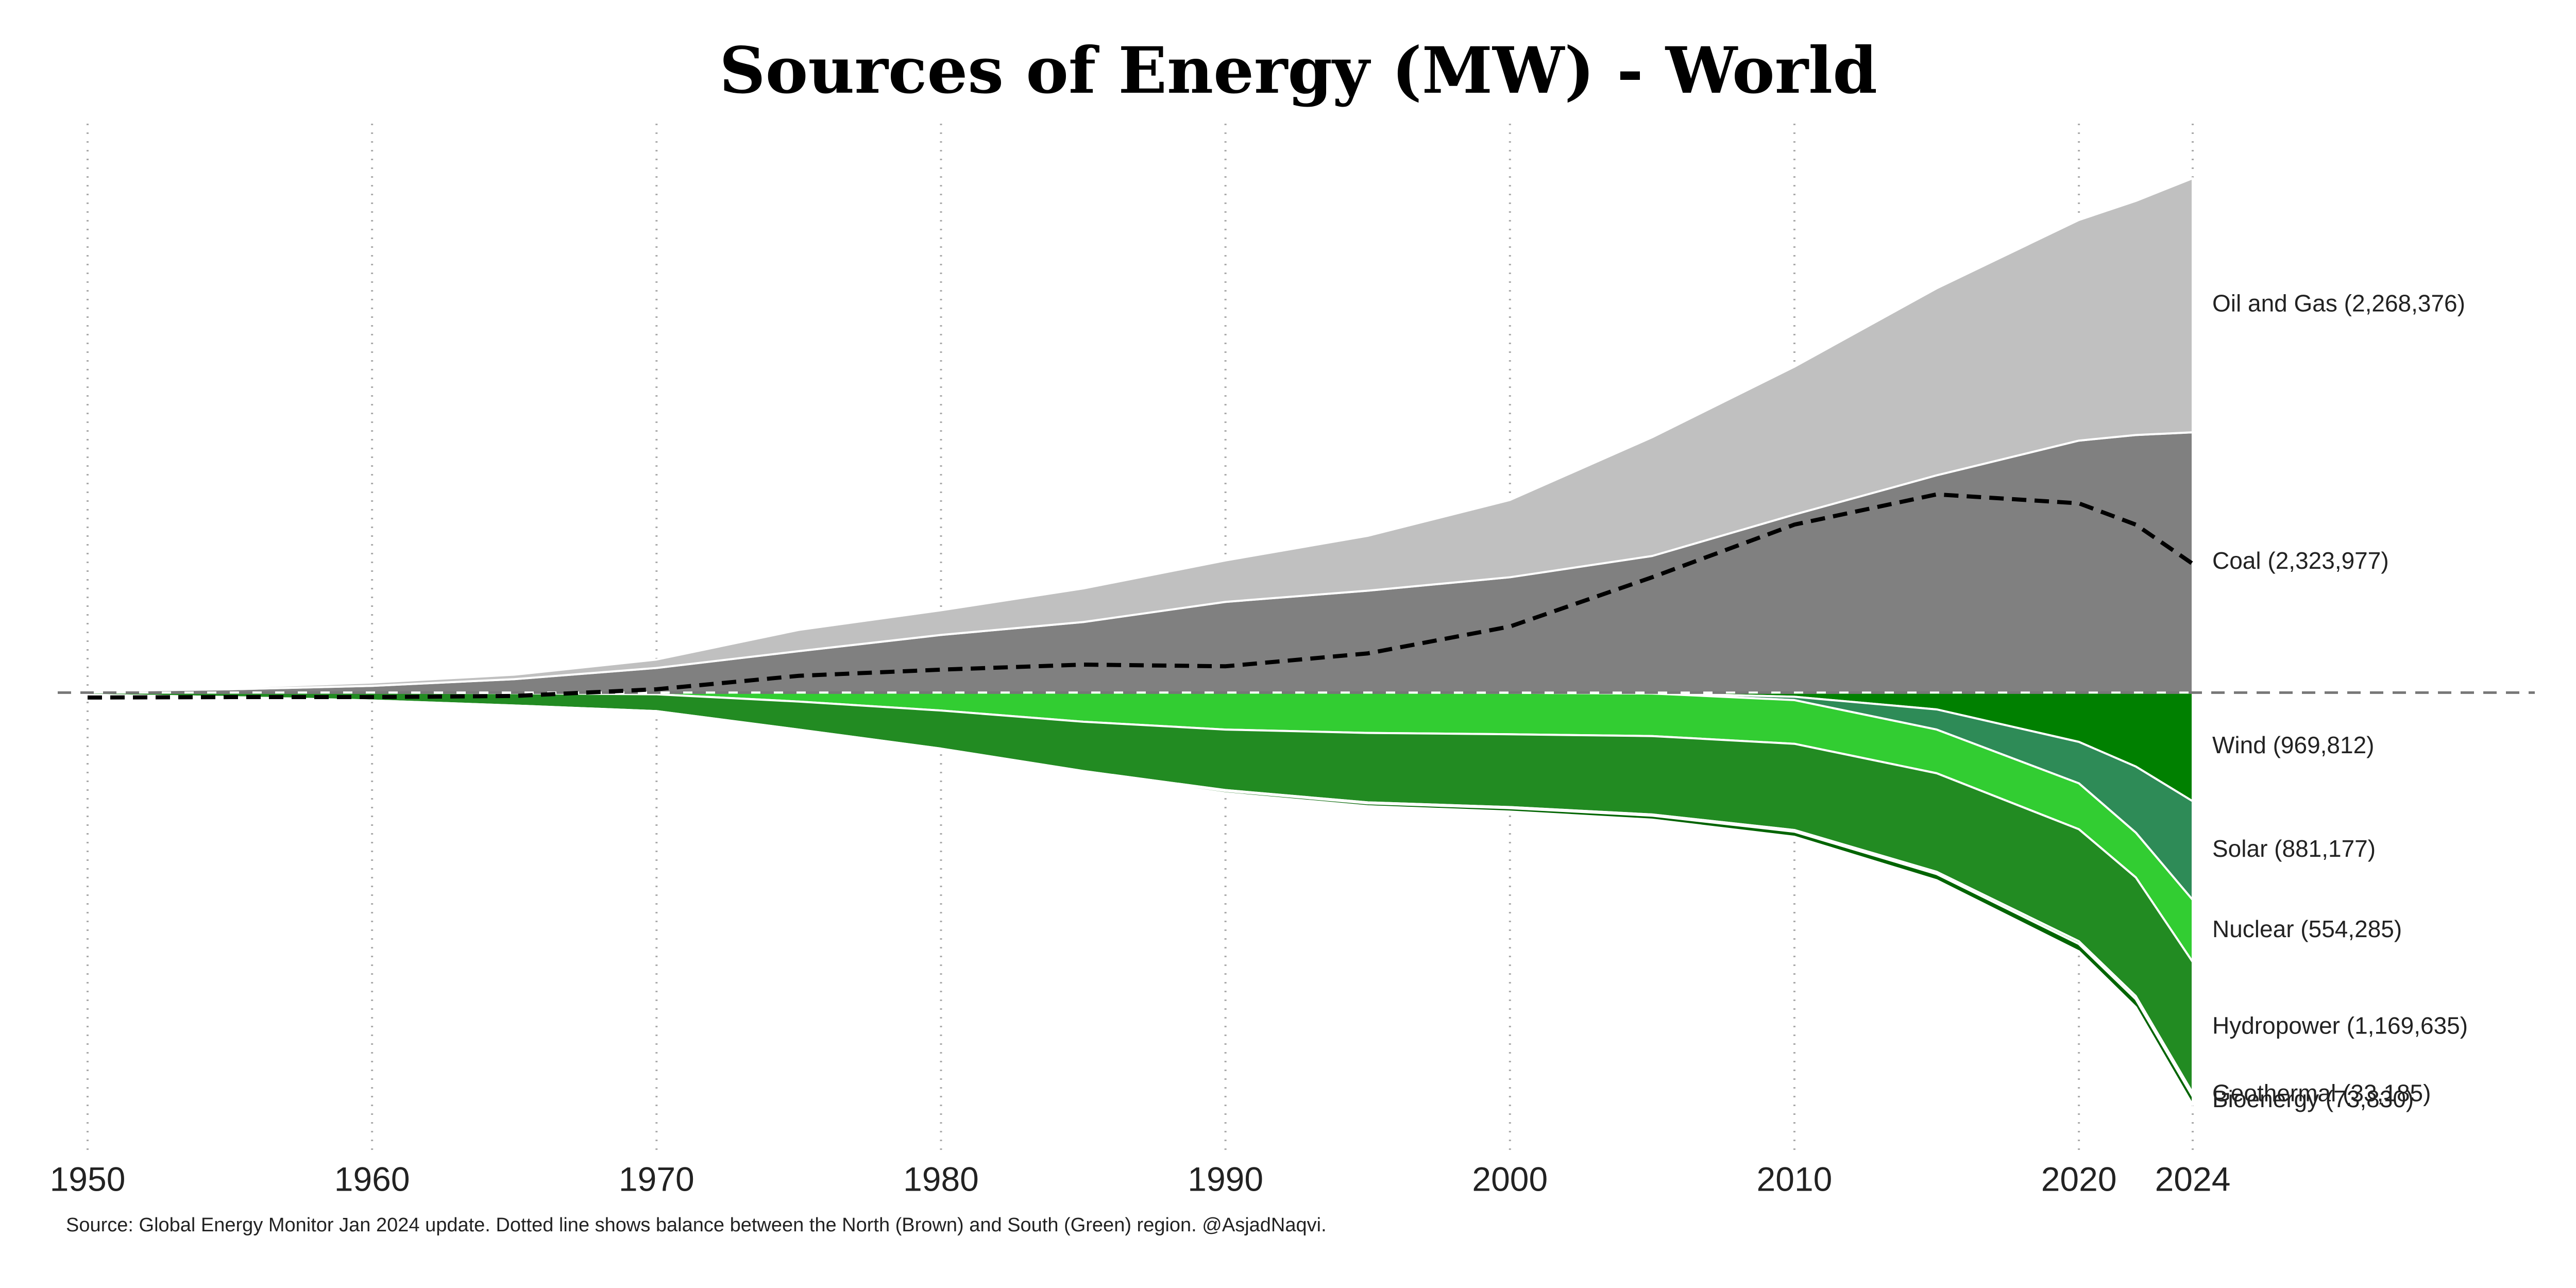 This screenshot has height=1288, width=2576. I want to click on series-end-label: Solar (881,177), so click(2294, 848).